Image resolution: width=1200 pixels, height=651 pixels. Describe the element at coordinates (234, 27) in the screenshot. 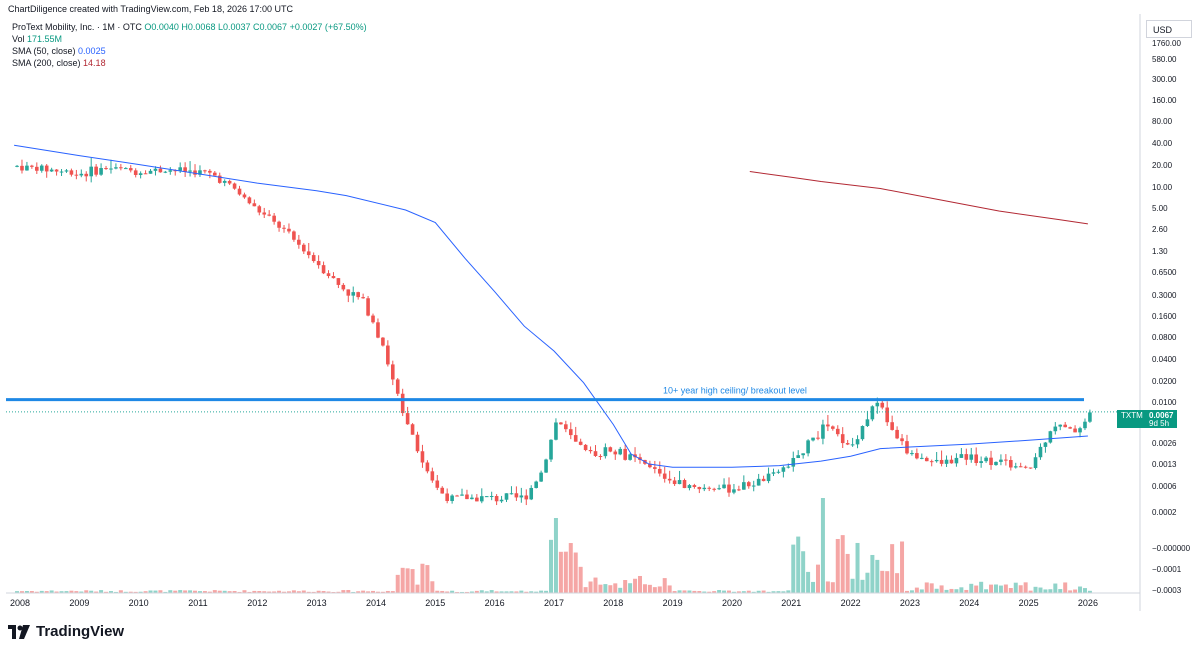

I see `low-value: L0.0037` at that location.